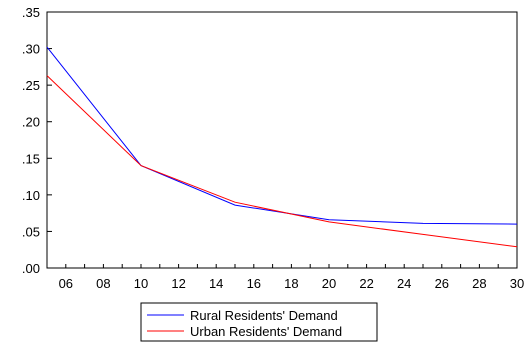 The width and height of the screenshot is (528, 342). What do you see at coordinates (31, 49) in the screenshot?
I see `y-tick-label: .30` at bounding box center [31, 49].